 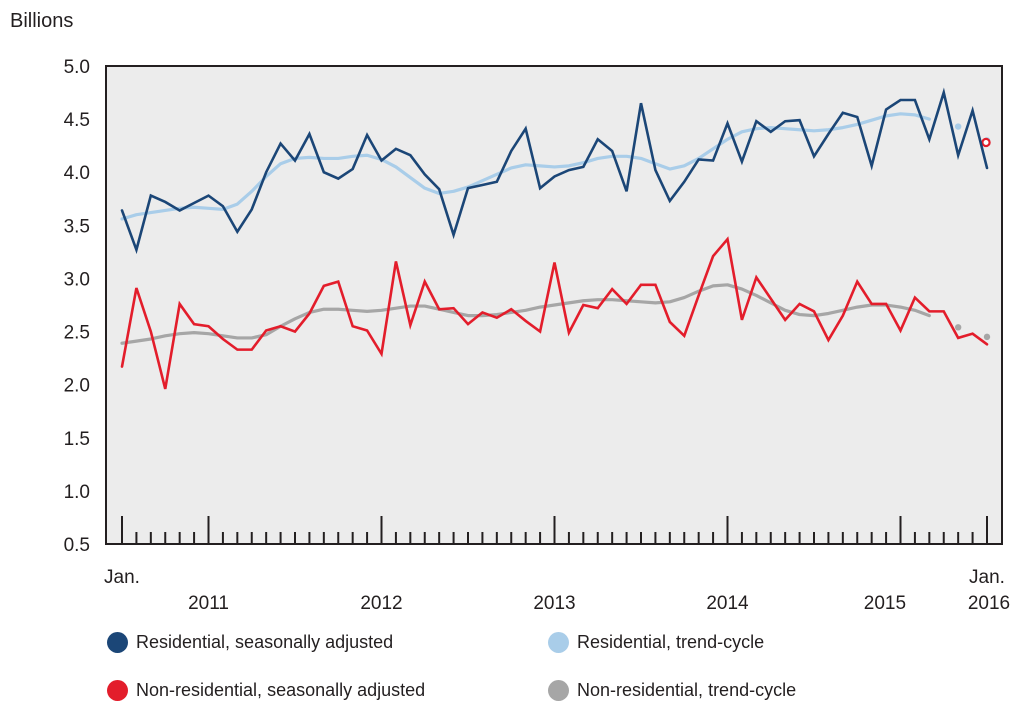 I want to click on y-axis: 0.5 1.0 1.5 2.0 2.5 3.0 3.5 4.0 4.5 5.0, so click(x=77, y=306).